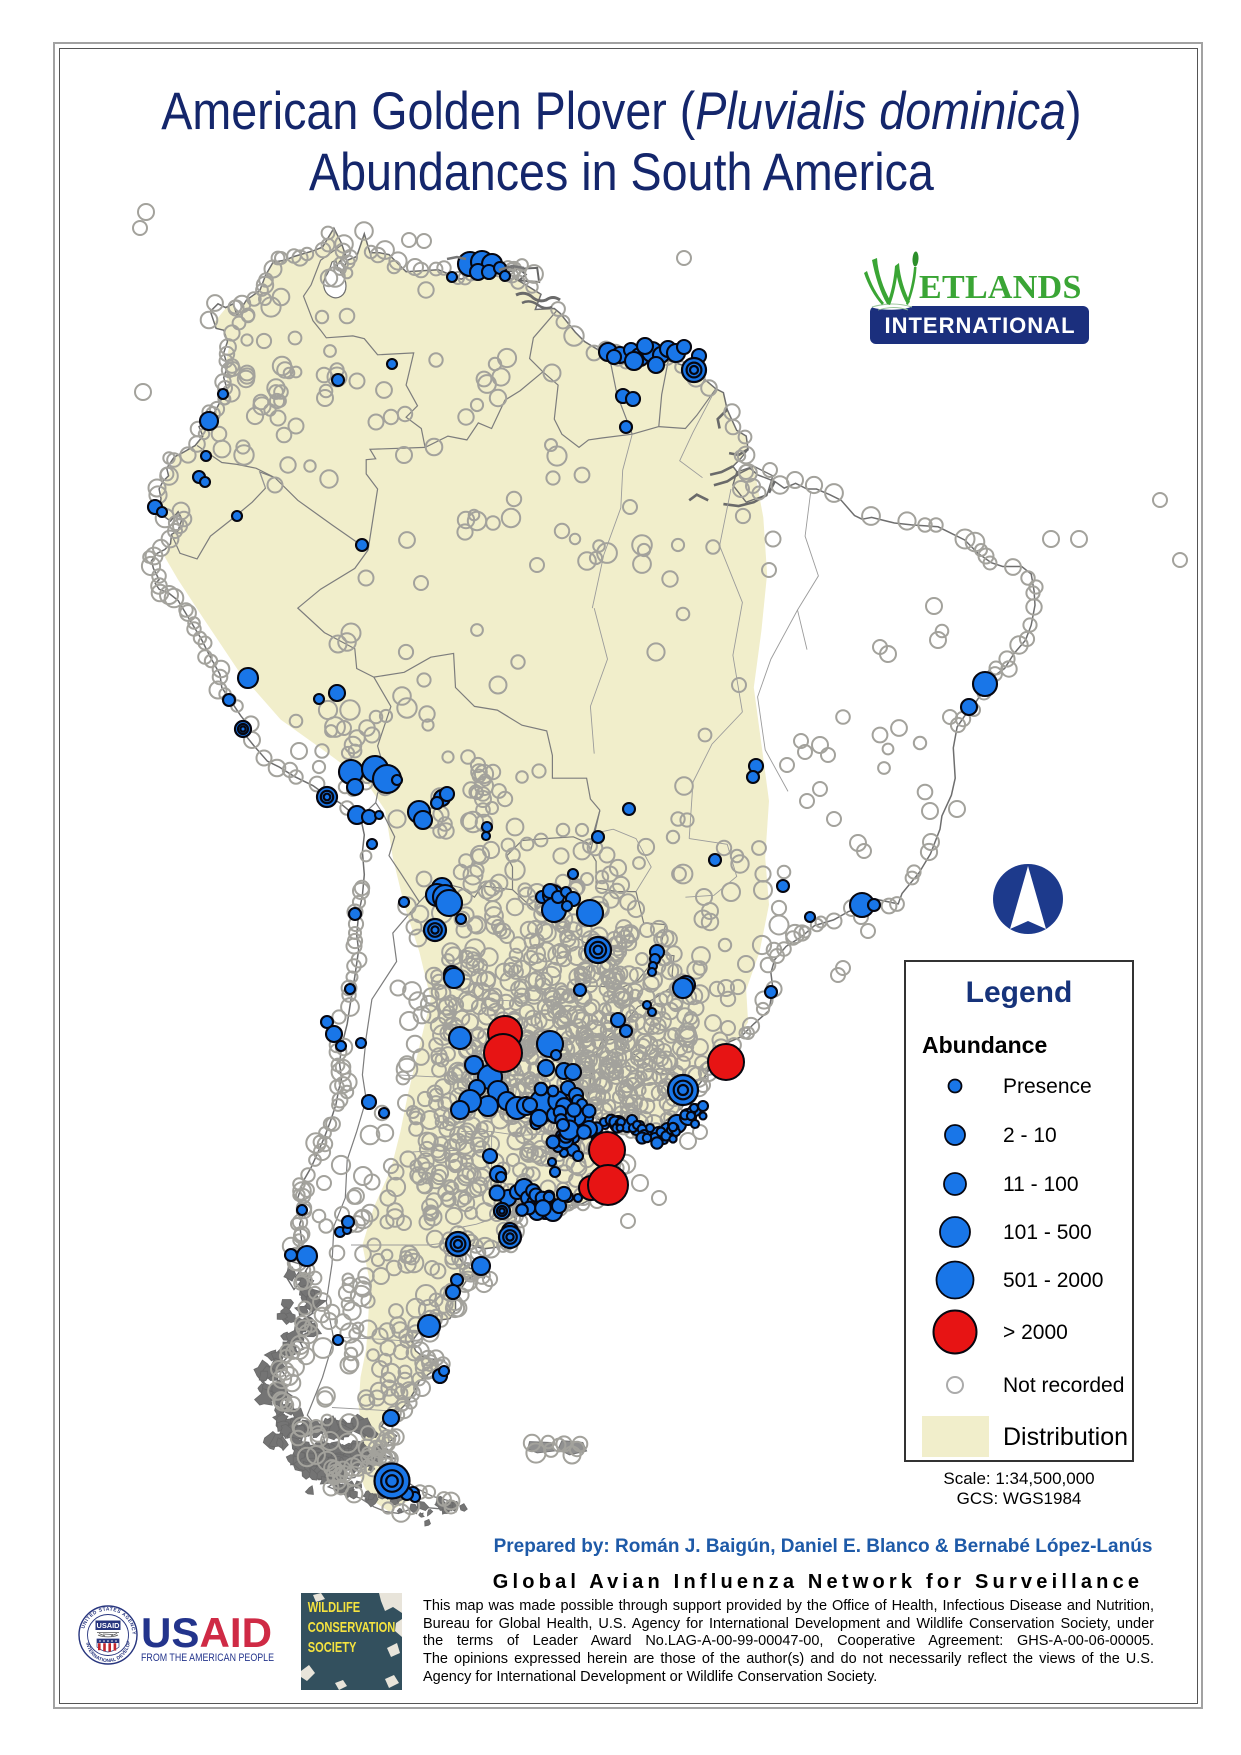  Describe the element at coordinates (1035, 1332) in the screenshot. I see `svg-text: > 2000` at that location.